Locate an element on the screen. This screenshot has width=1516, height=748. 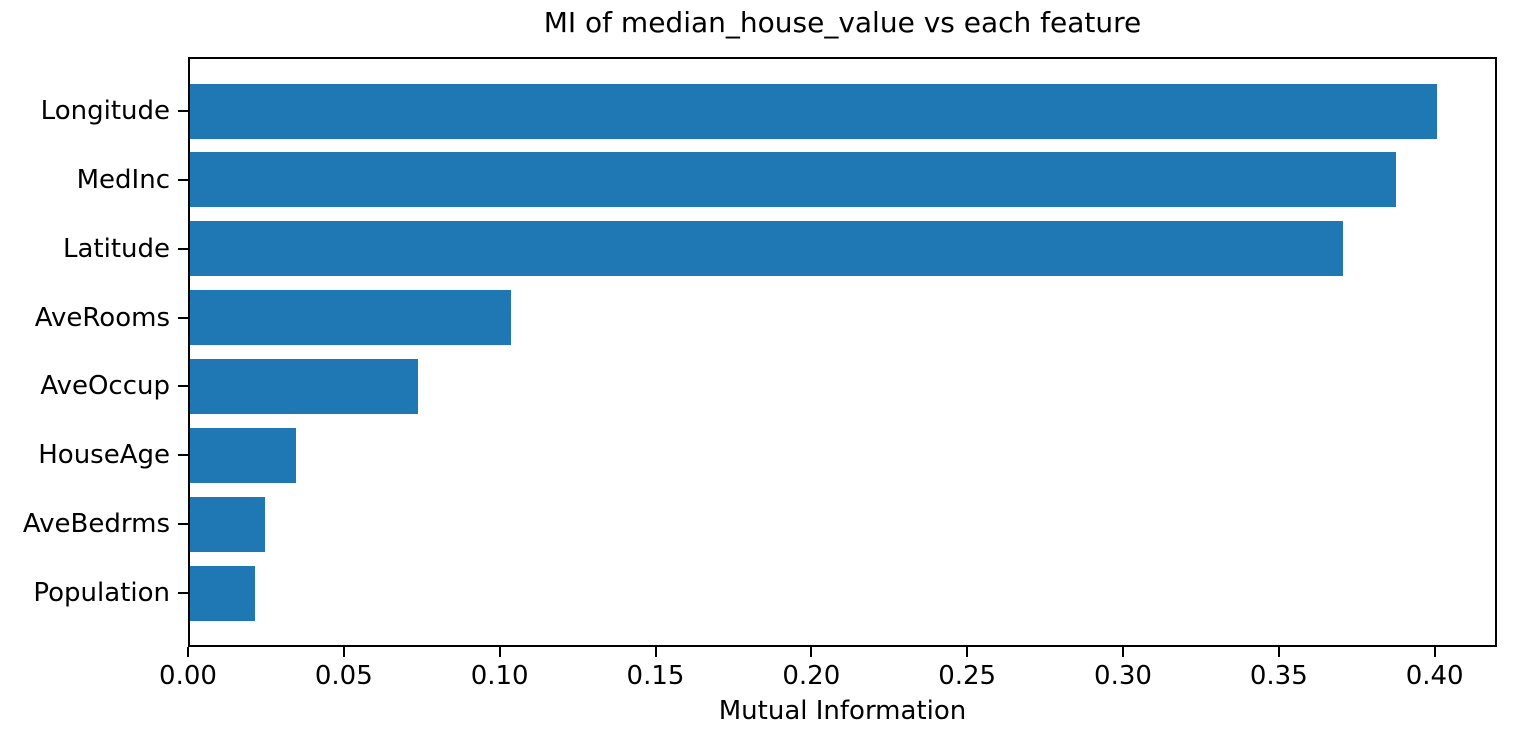
bar-population is located at coordinates (223, 593).